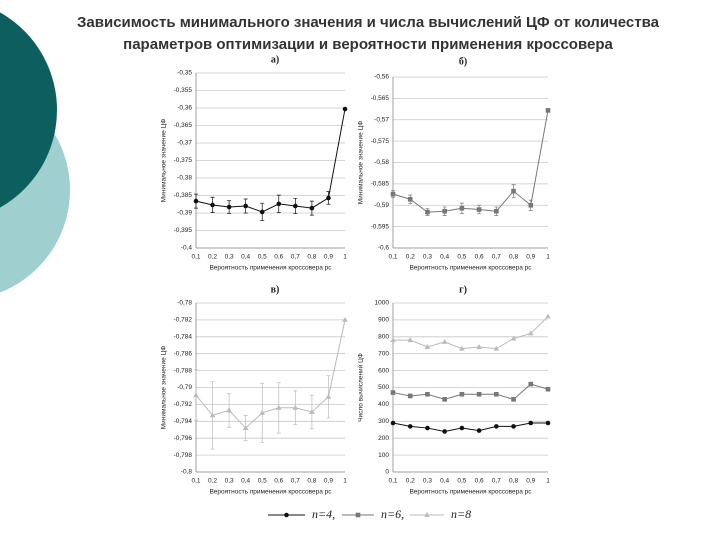 This screenshot has width=720, height=540. What do you see at coordinates (183, 160) in the screenshot?
I see `y-tick-label: -0,375` at bounding box center [183, 160].